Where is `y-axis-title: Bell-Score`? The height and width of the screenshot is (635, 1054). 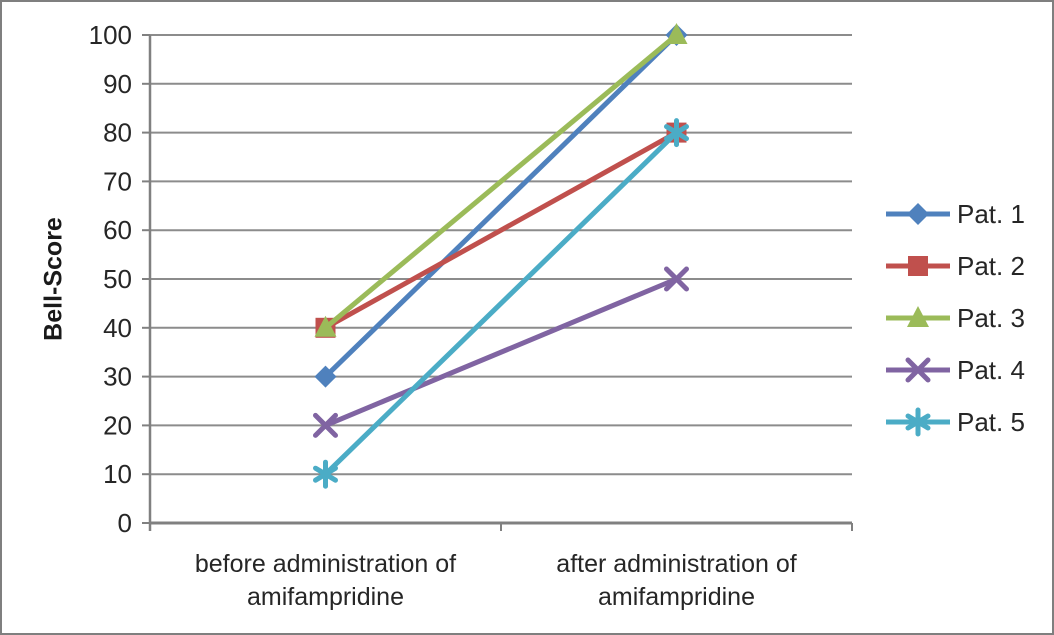 y-axis-title: Bell-Score is located at coordinates (53, 279).